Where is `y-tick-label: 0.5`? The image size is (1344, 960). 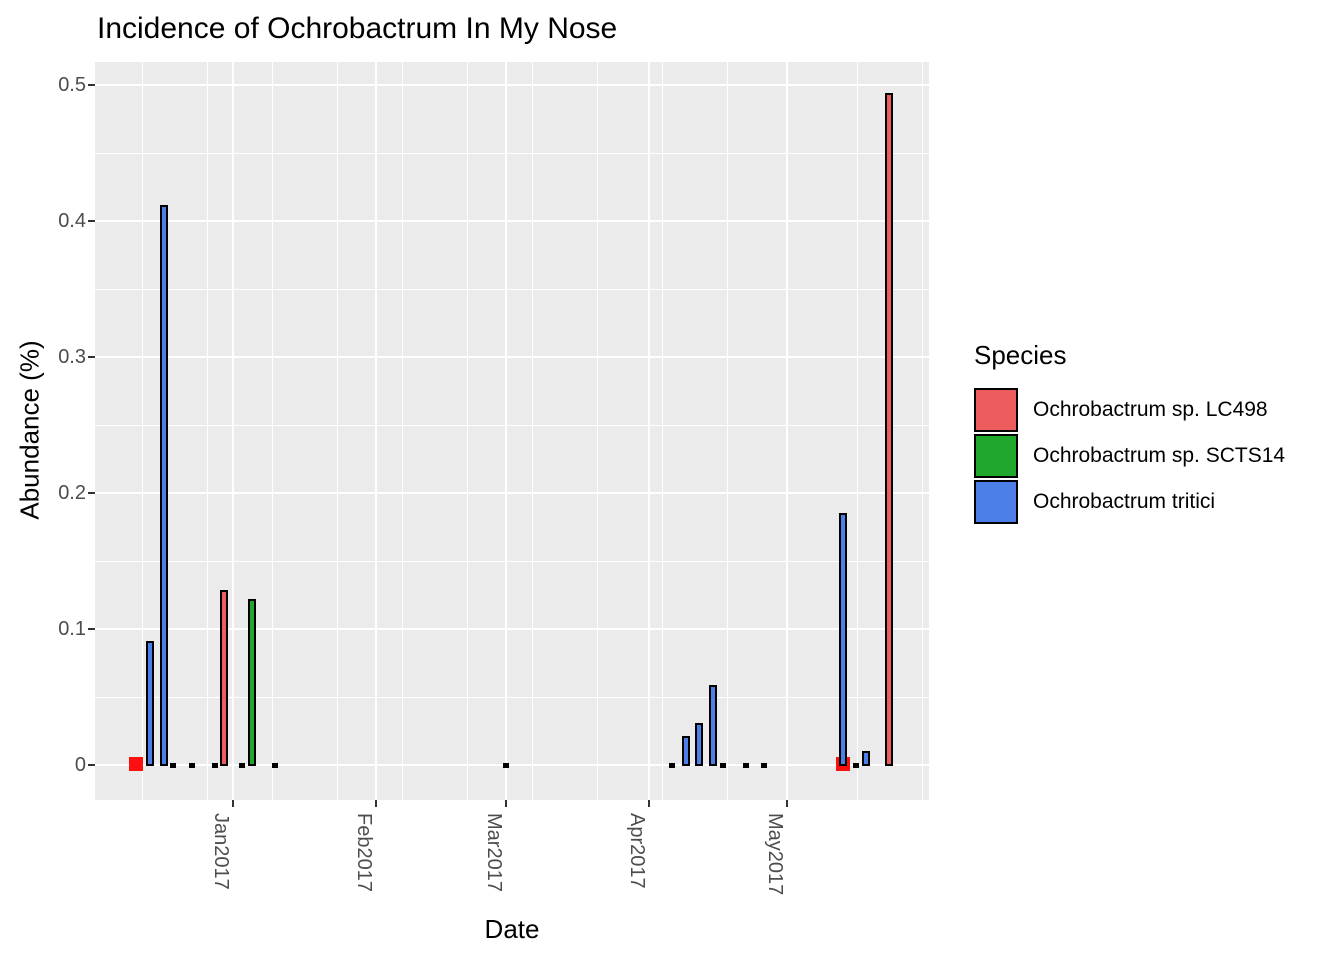 y-tick-label: 0.5 is located at coordinates (72, 85).